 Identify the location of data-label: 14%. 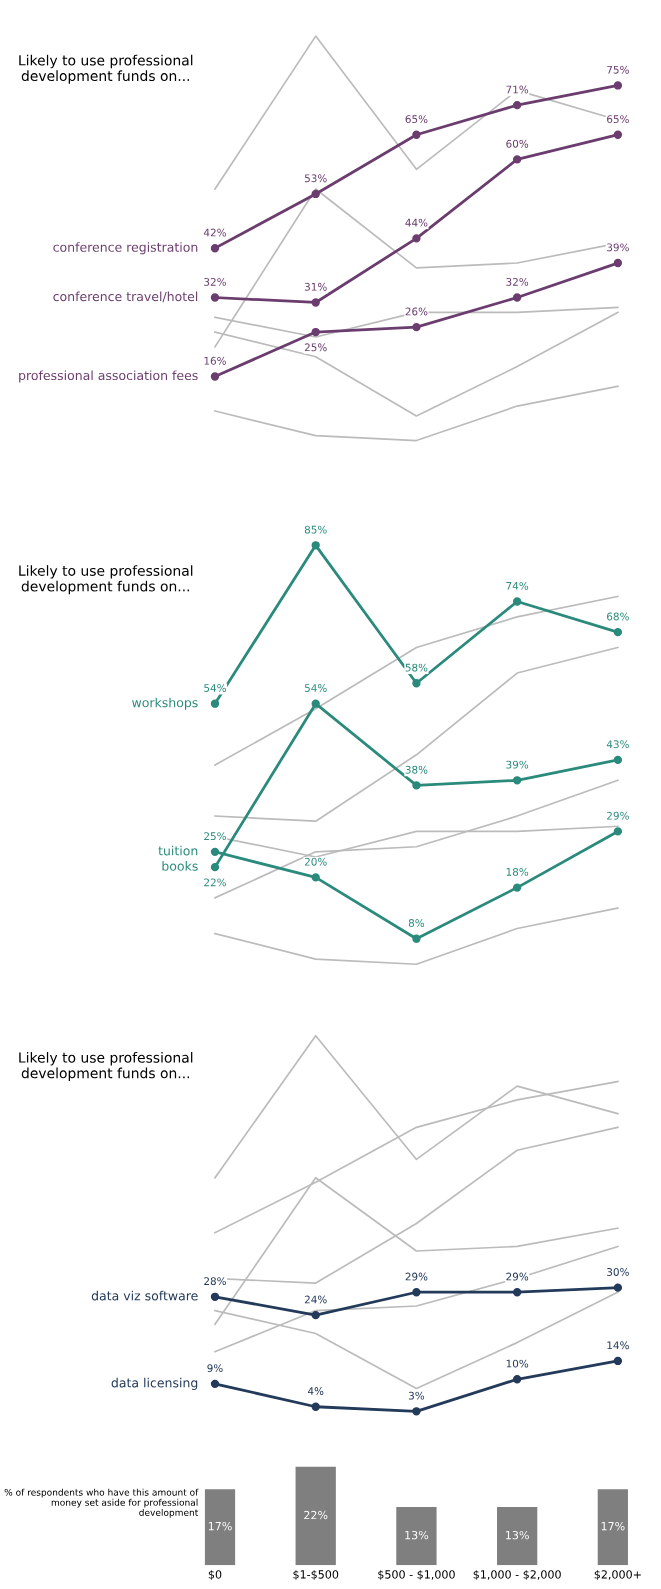
(618, 1345).